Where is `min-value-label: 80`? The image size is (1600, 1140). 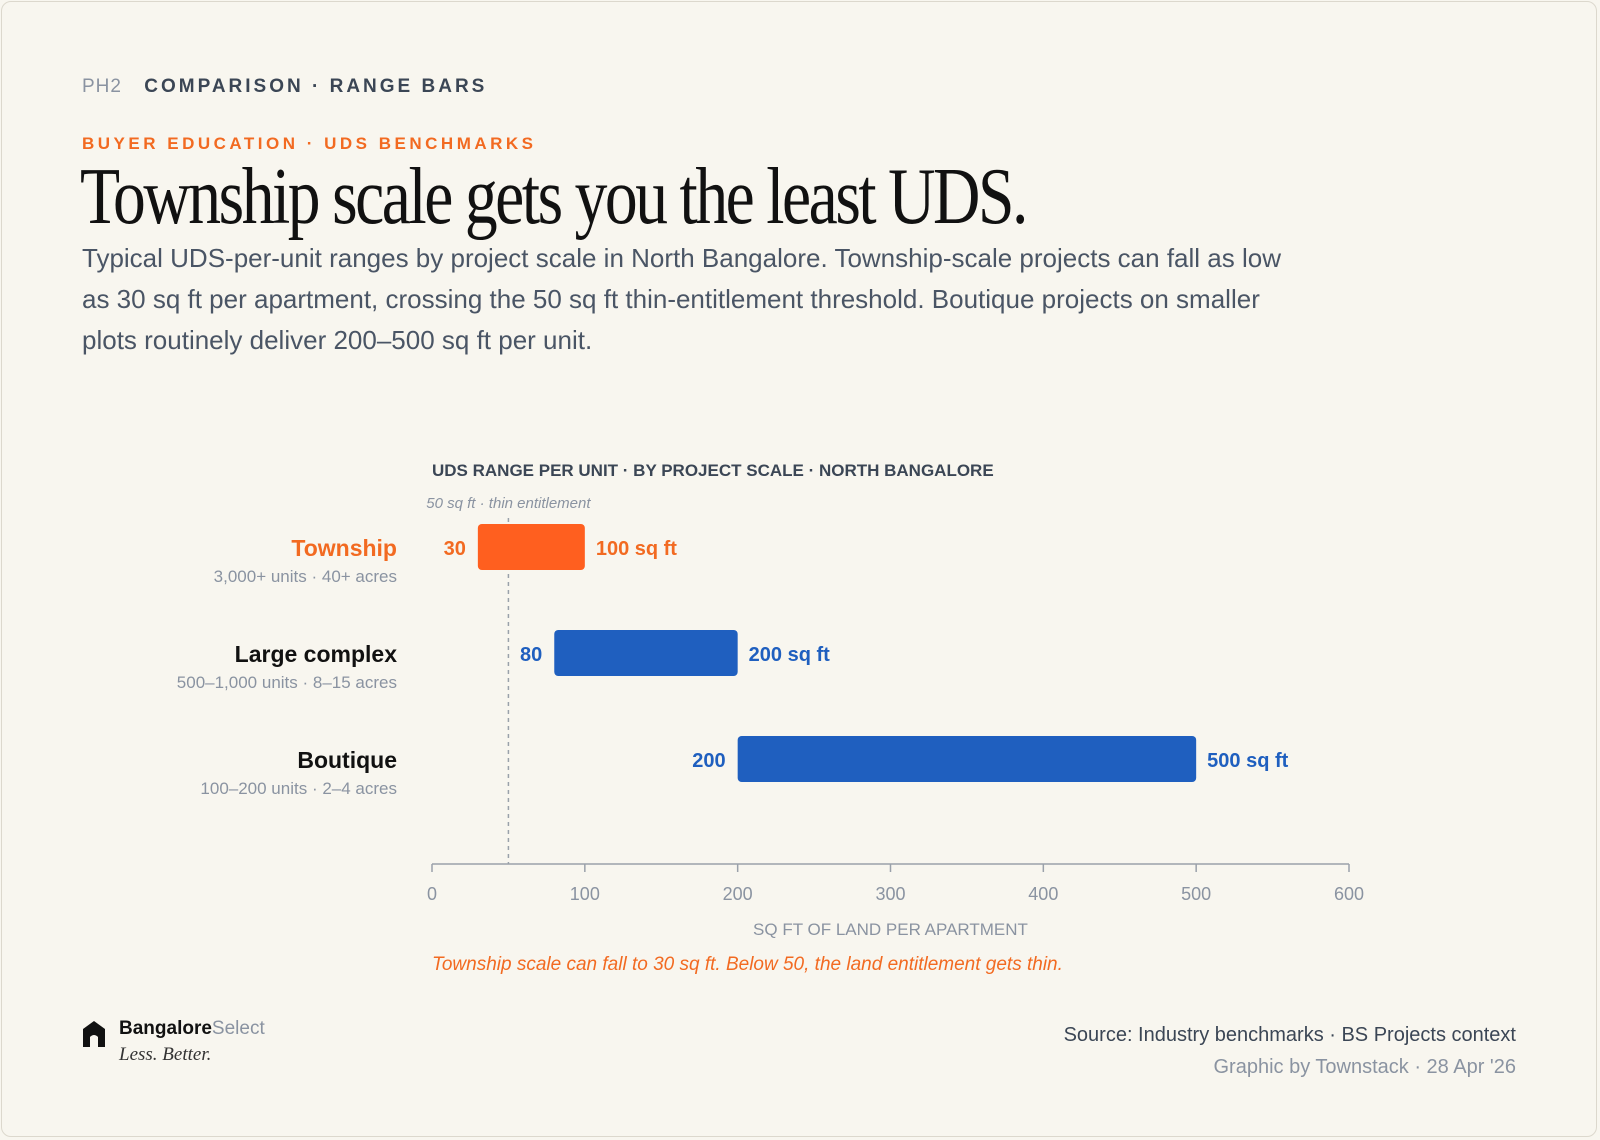 min-value-label: 80 is located at coordinates (531, 655).